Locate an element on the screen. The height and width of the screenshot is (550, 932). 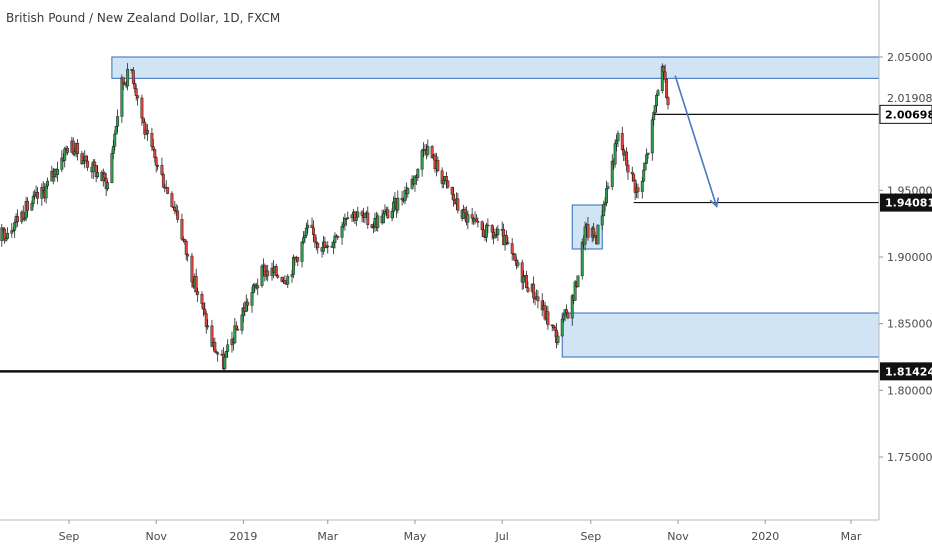
x-tick-label: May is located at coordinates (415, 536).